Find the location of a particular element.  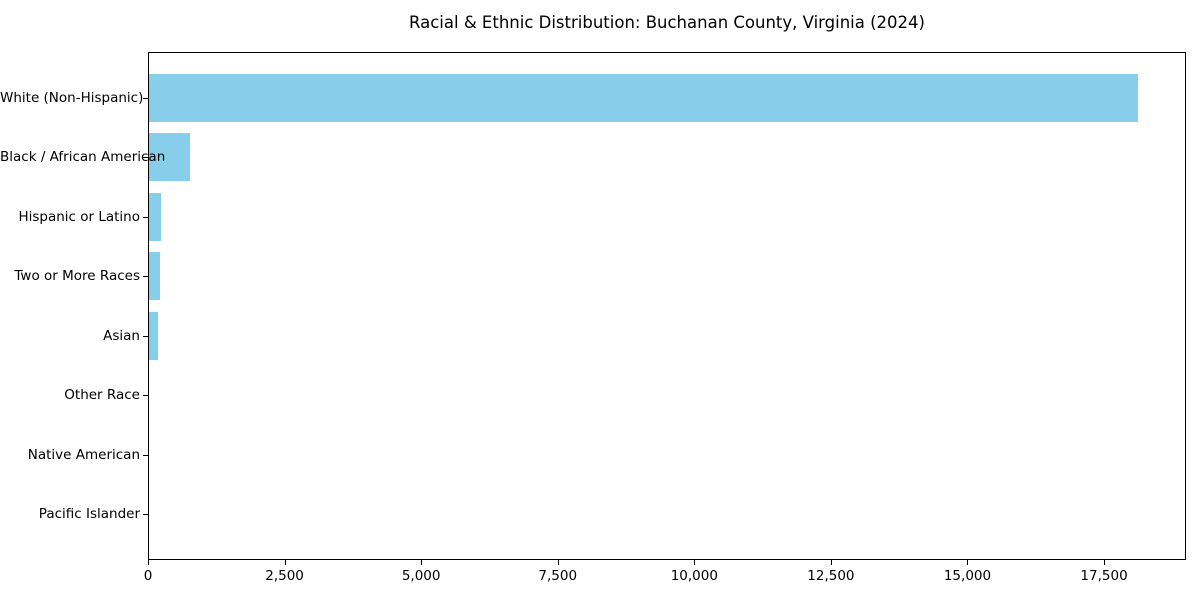

x-tick-label: 0 is located at coordinates (148, 576).